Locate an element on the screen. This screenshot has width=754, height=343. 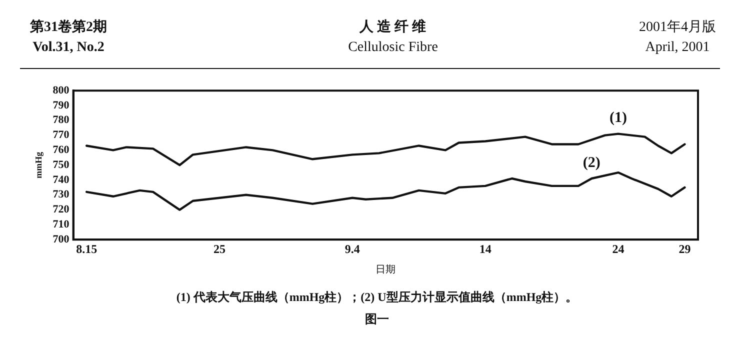
series-label: (1) is located at coordinates (618, 118).